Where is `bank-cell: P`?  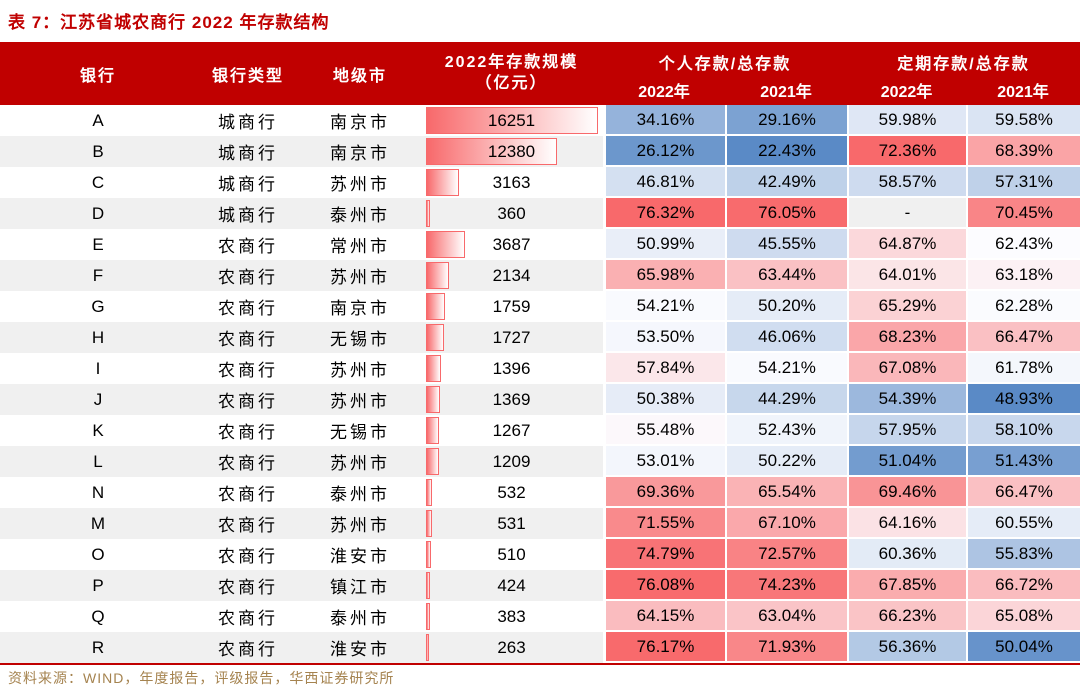 bank-cell: P is located at coordinates (98, 585).